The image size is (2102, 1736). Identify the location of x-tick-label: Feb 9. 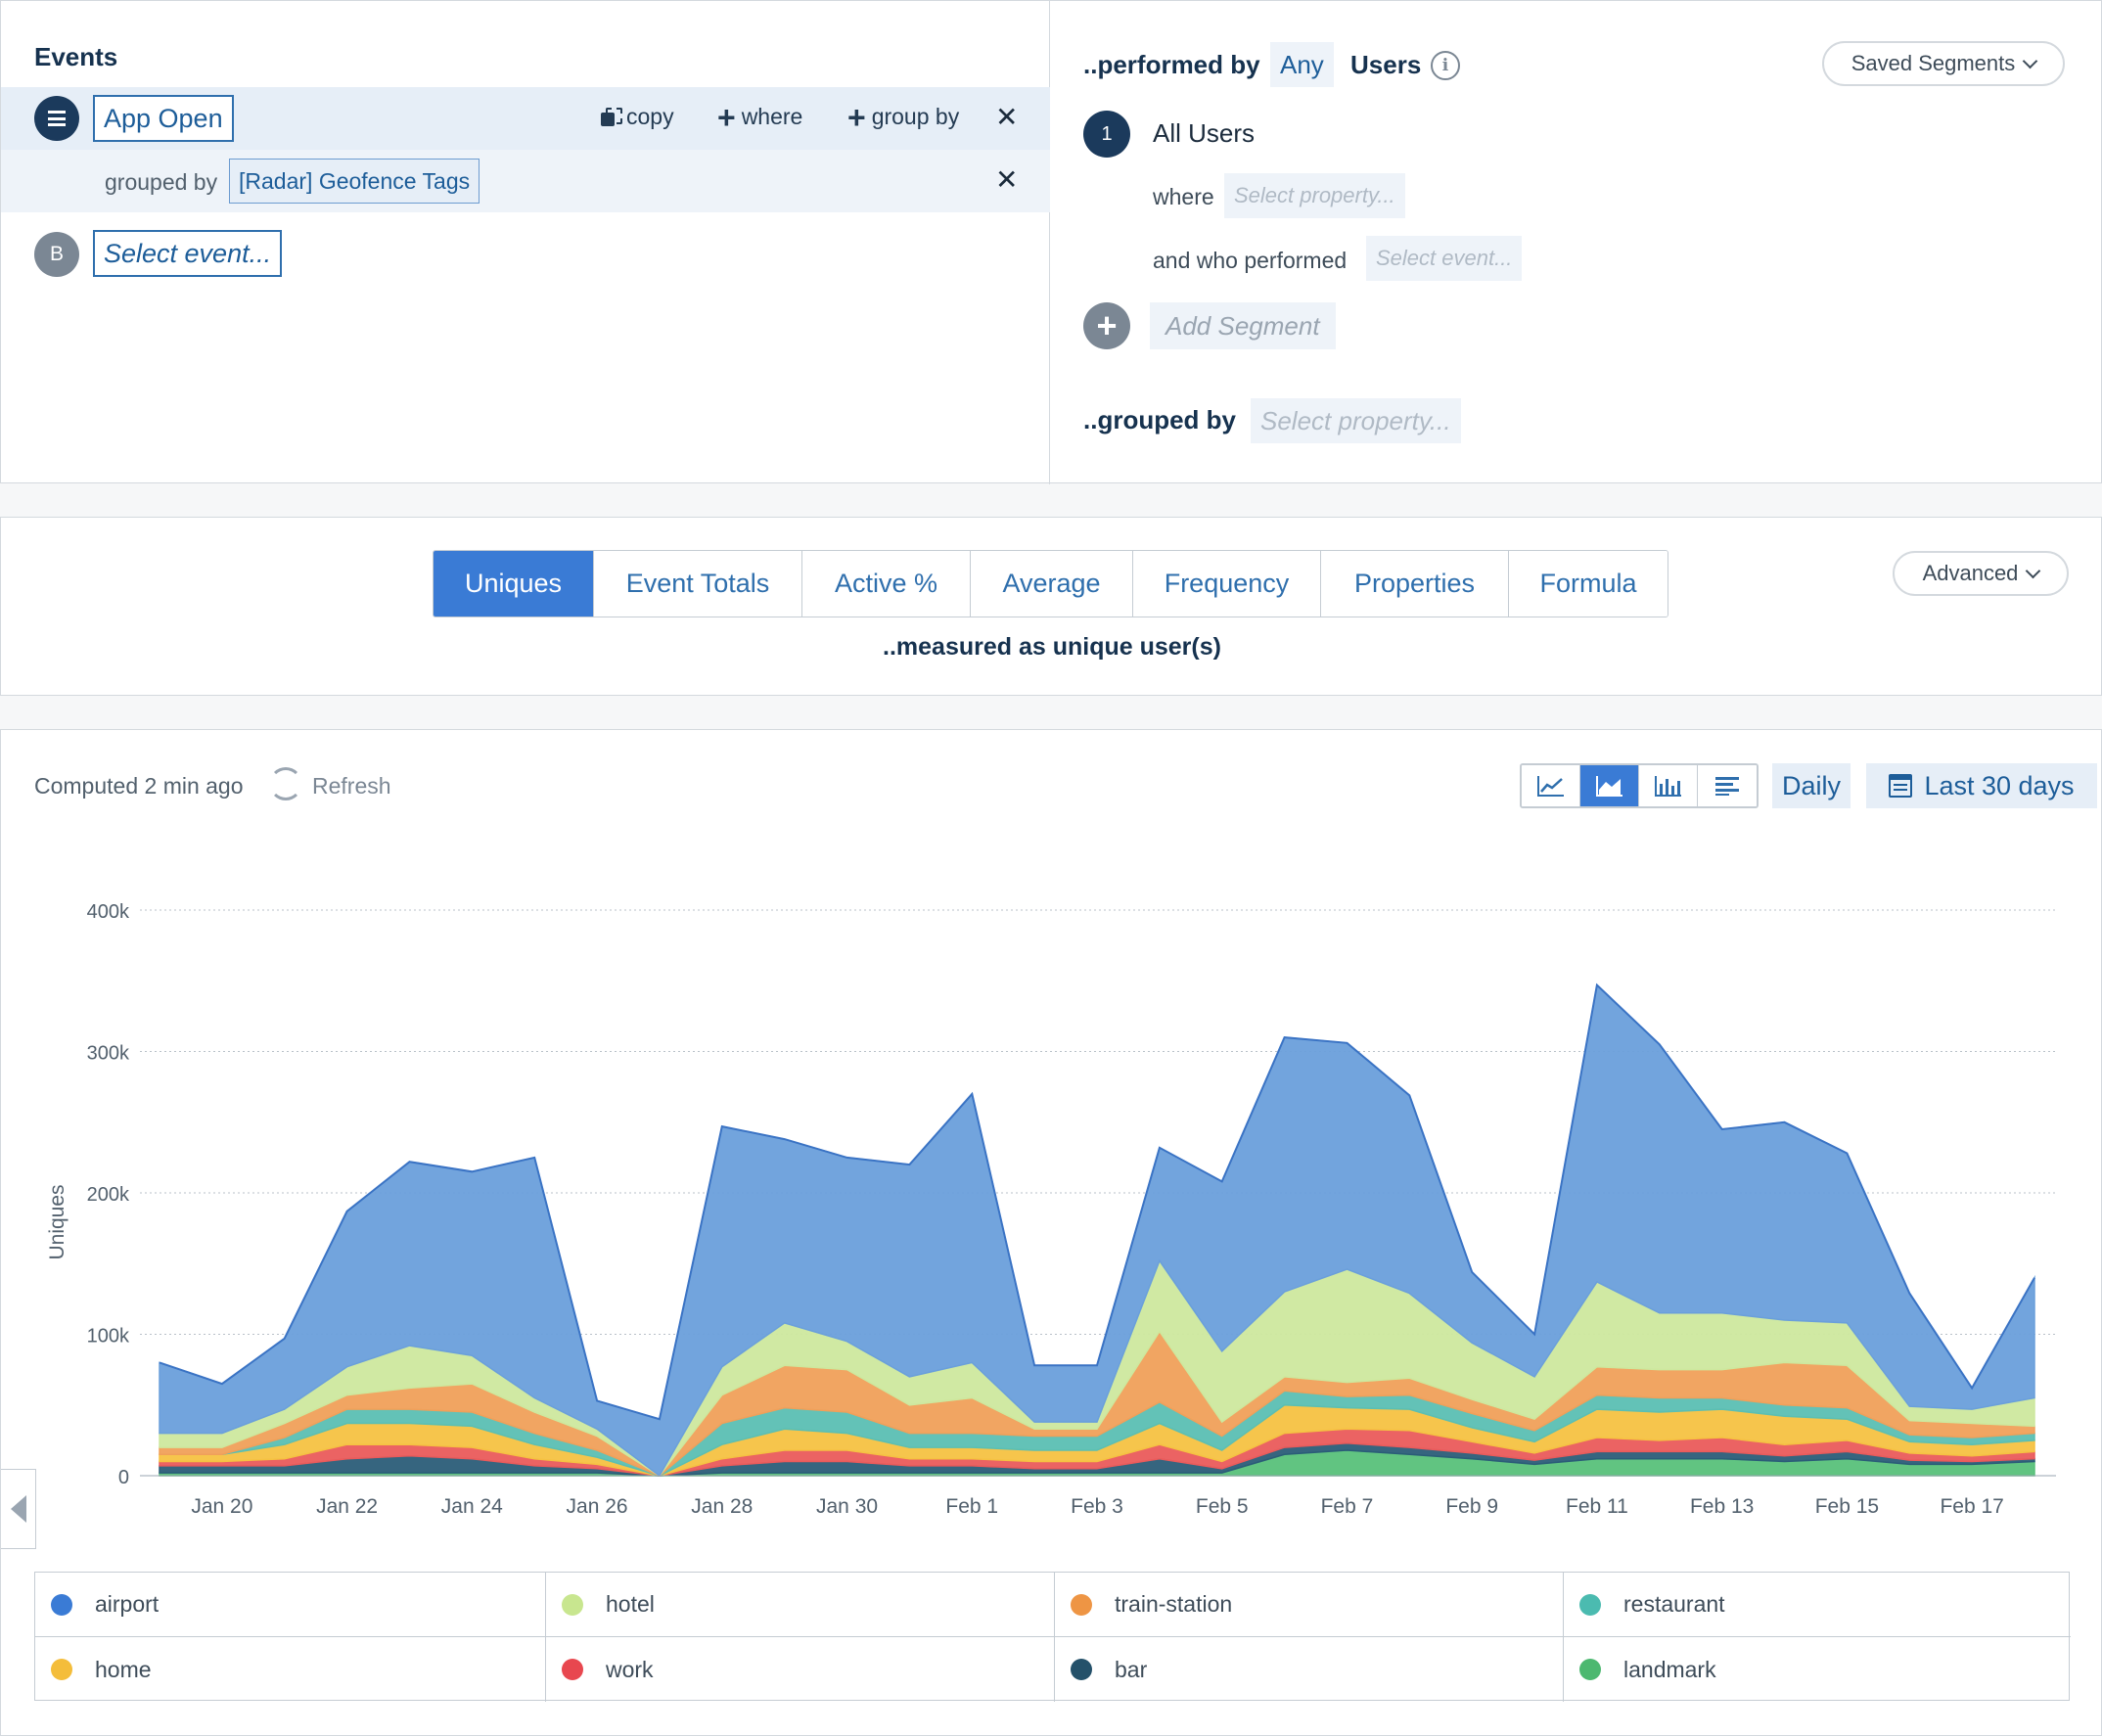
(1471, 1507).